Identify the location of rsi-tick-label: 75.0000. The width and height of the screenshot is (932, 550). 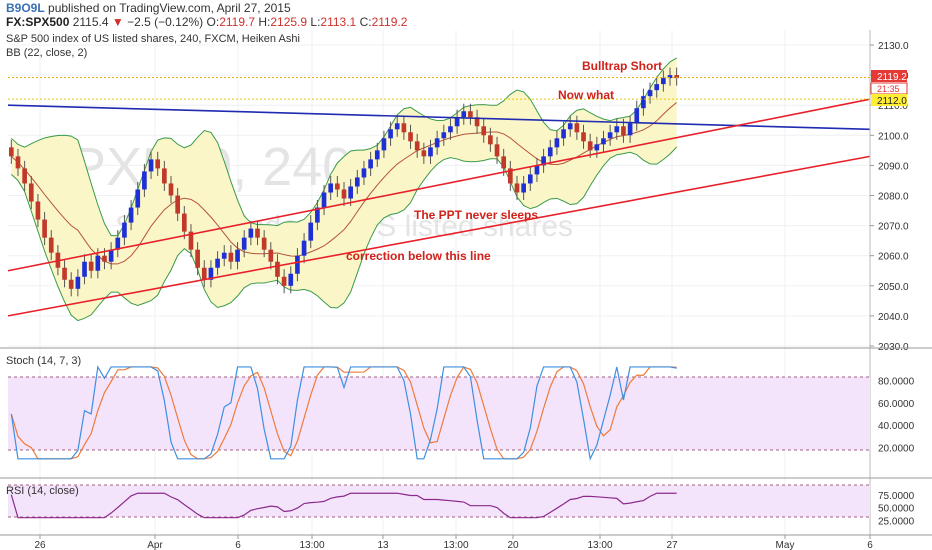
(896, 496).